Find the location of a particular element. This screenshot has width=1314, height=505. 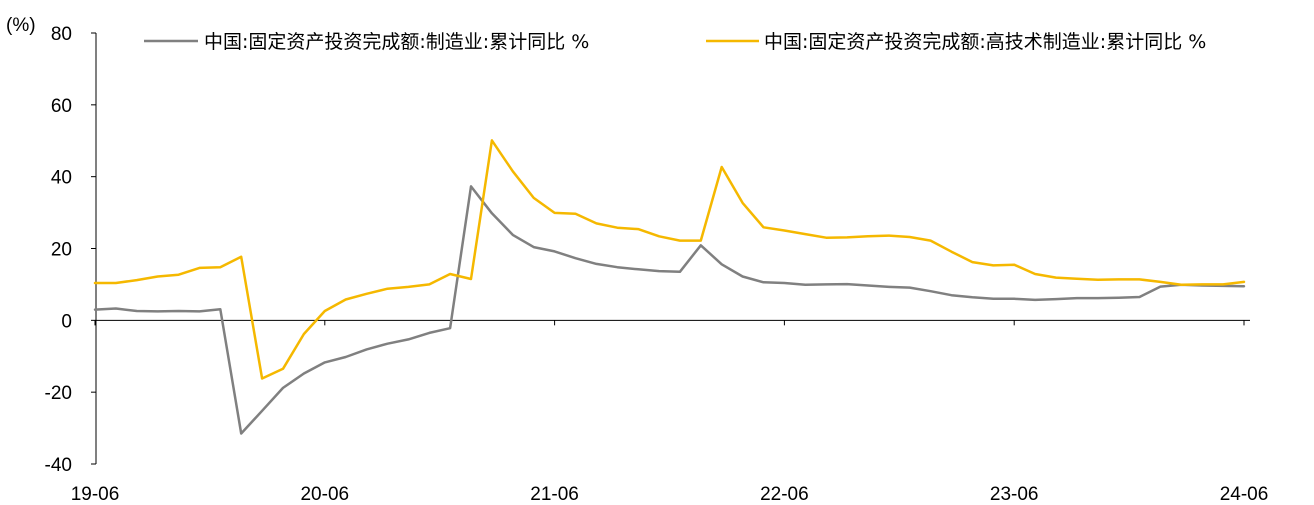

legend-label-manufacturing: 中国:固定资产投资完成额:制造业:累计同比 % is located at coordinates (396, 42).